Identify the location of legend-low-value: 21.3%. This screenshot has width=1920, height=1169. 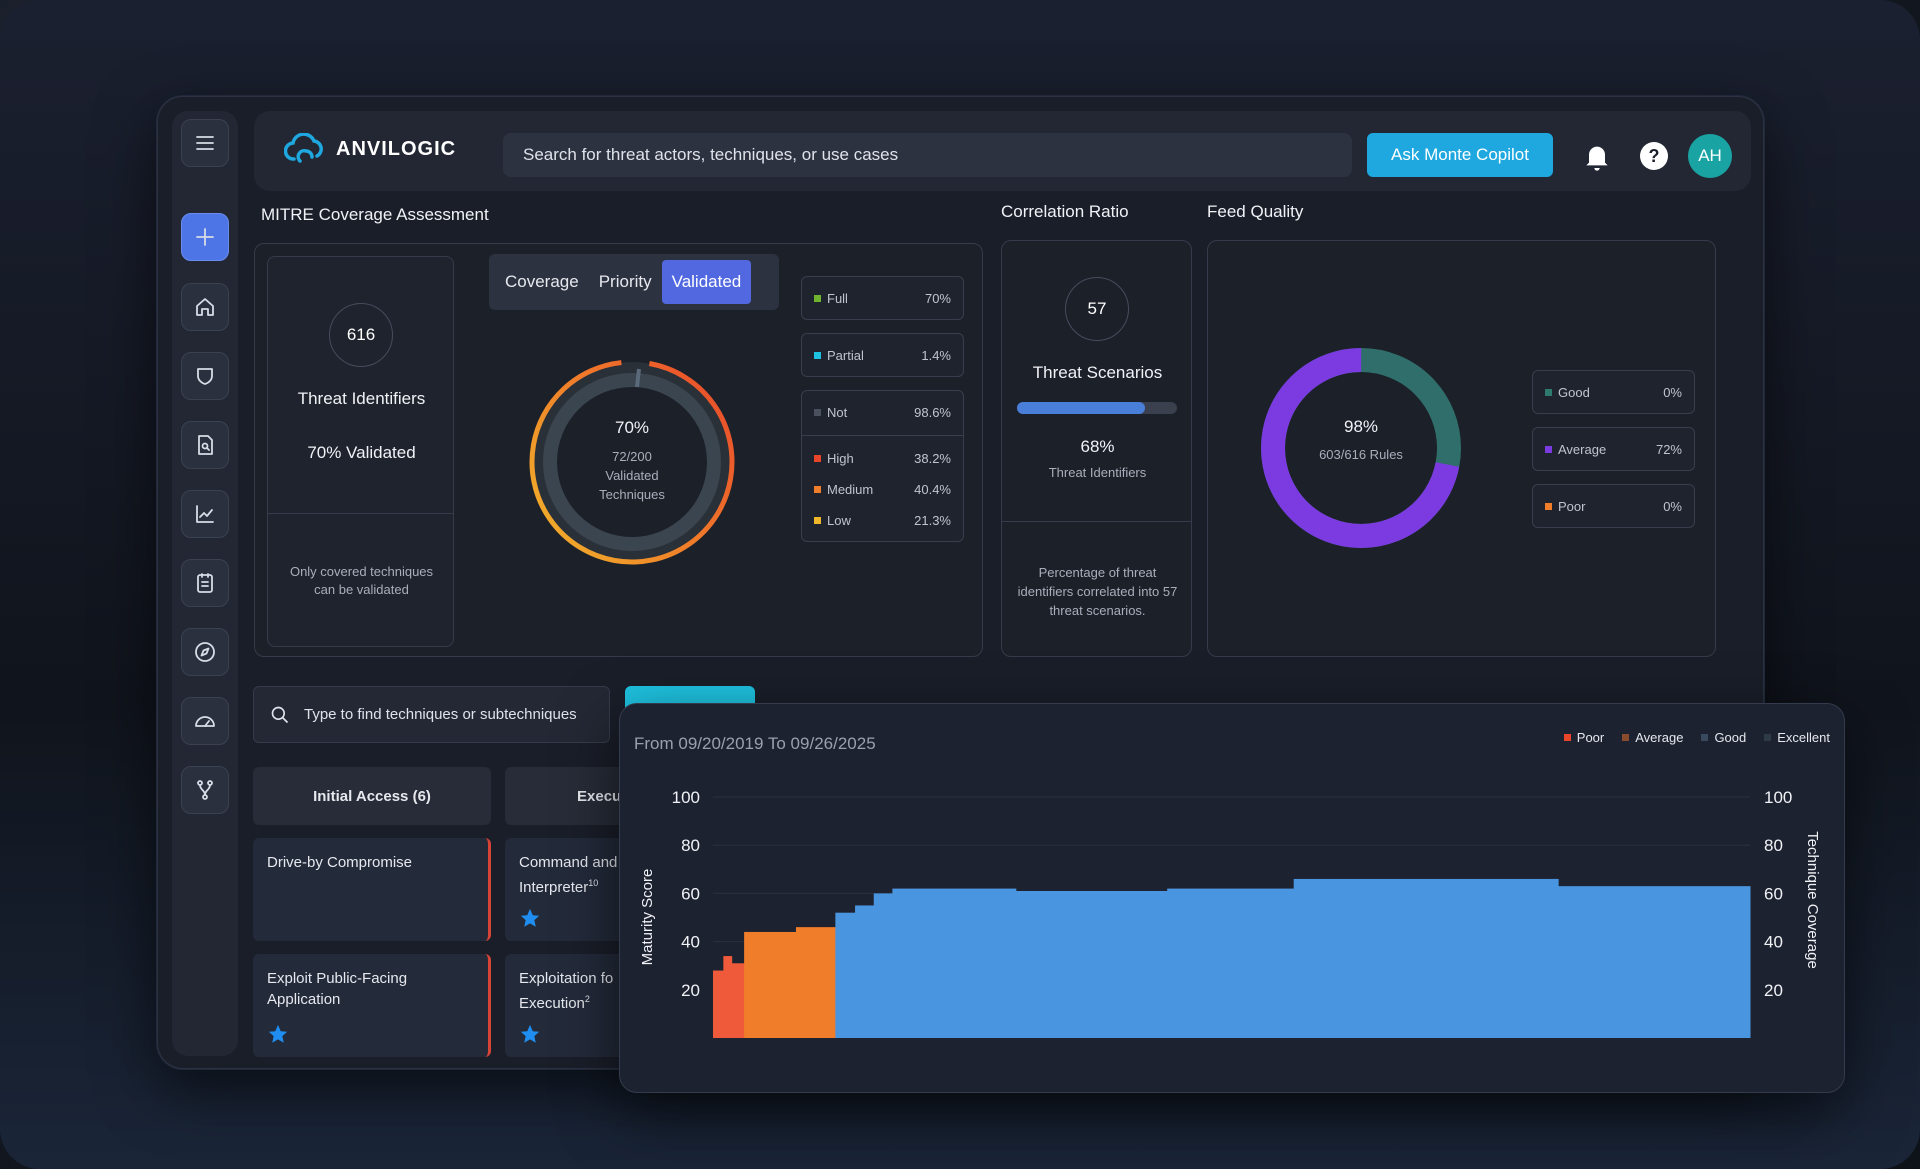
(932, 520).